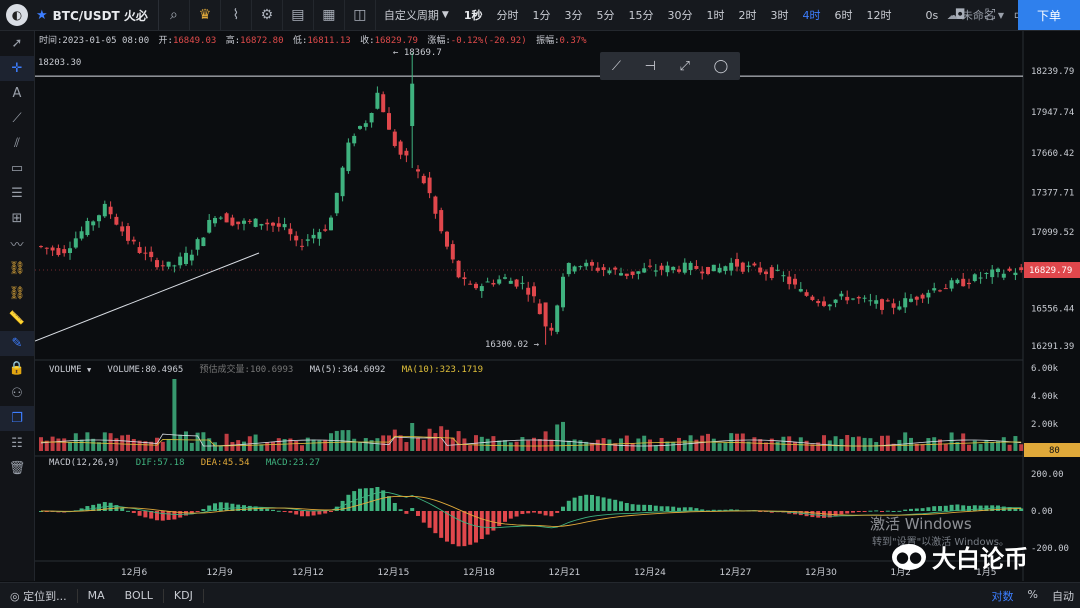  Describe the element at coordinates (879, 15) in the screenshot. I see `timeframe-tab: 12时` at that location.